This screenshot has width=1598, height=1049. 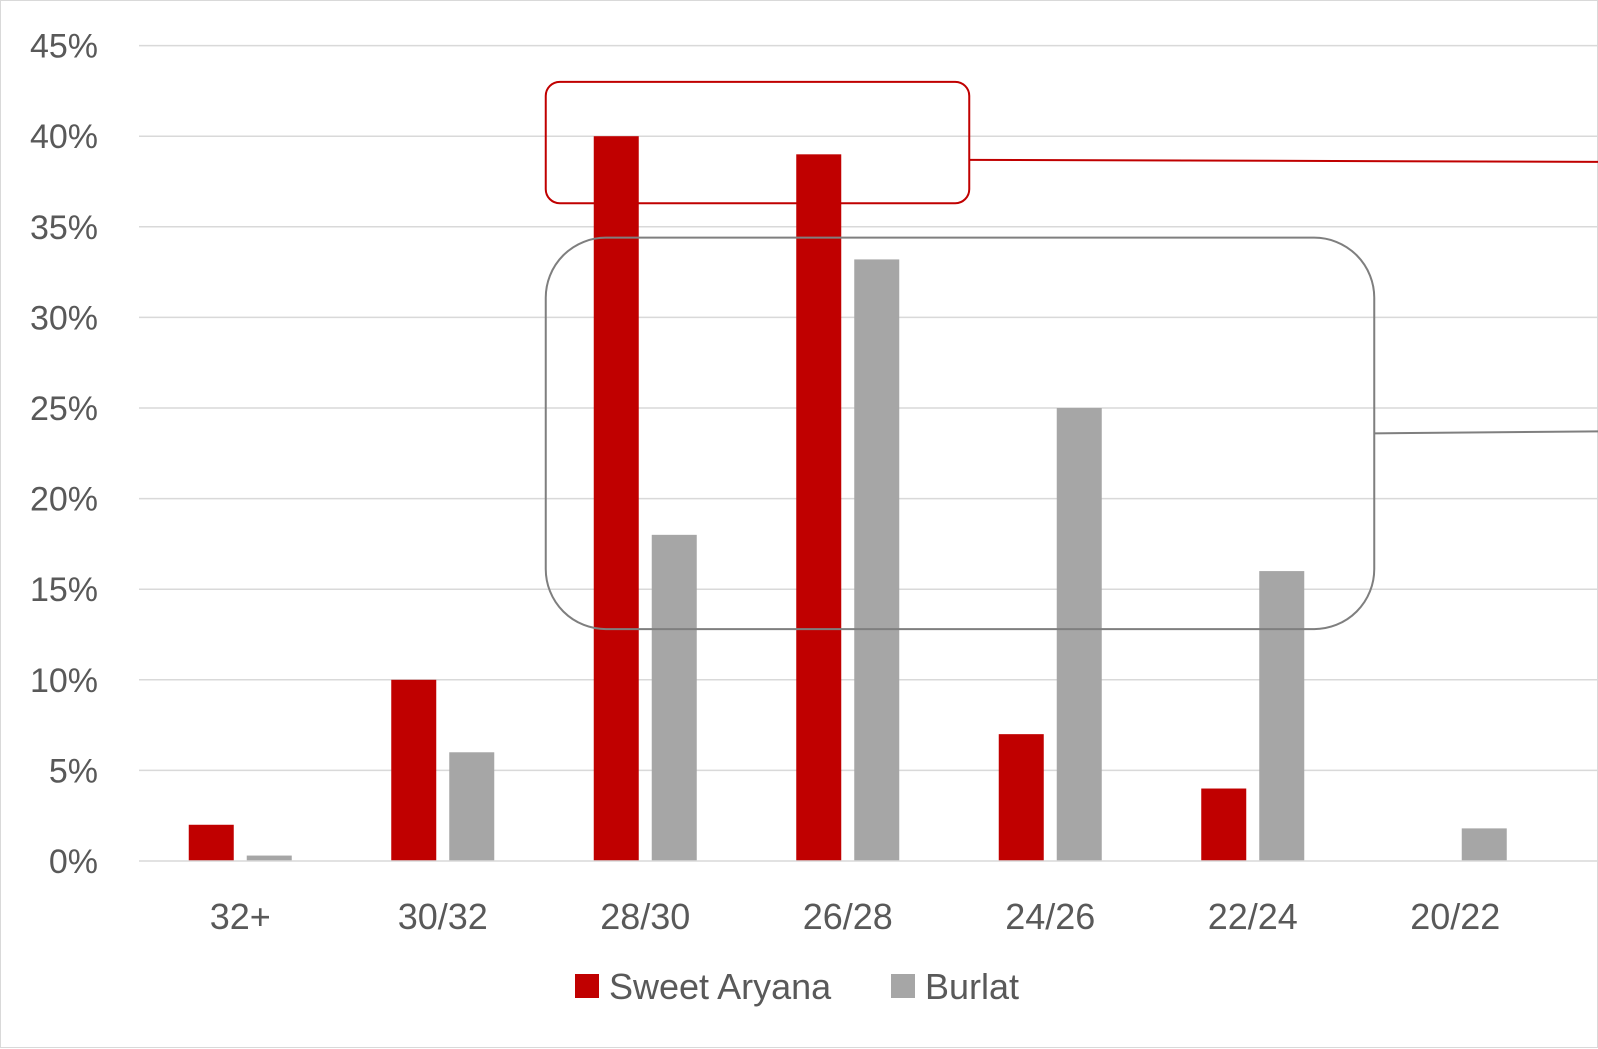 I want to click on legend-item: Sweet Aryana, so click(x=703, y=986).